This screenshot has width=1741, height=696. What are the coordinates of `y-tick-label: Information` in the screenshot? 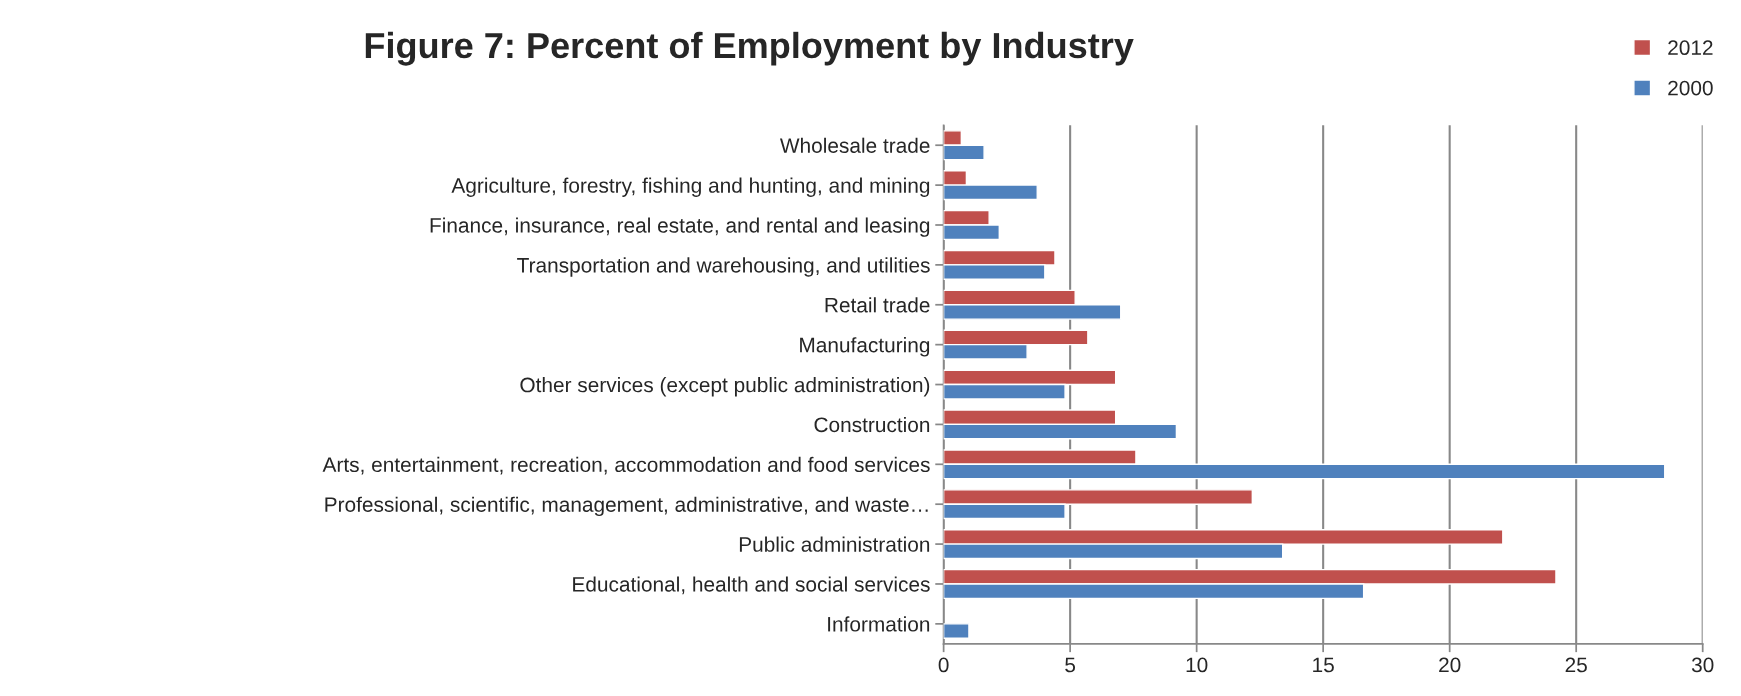 It's located at (879, 624).